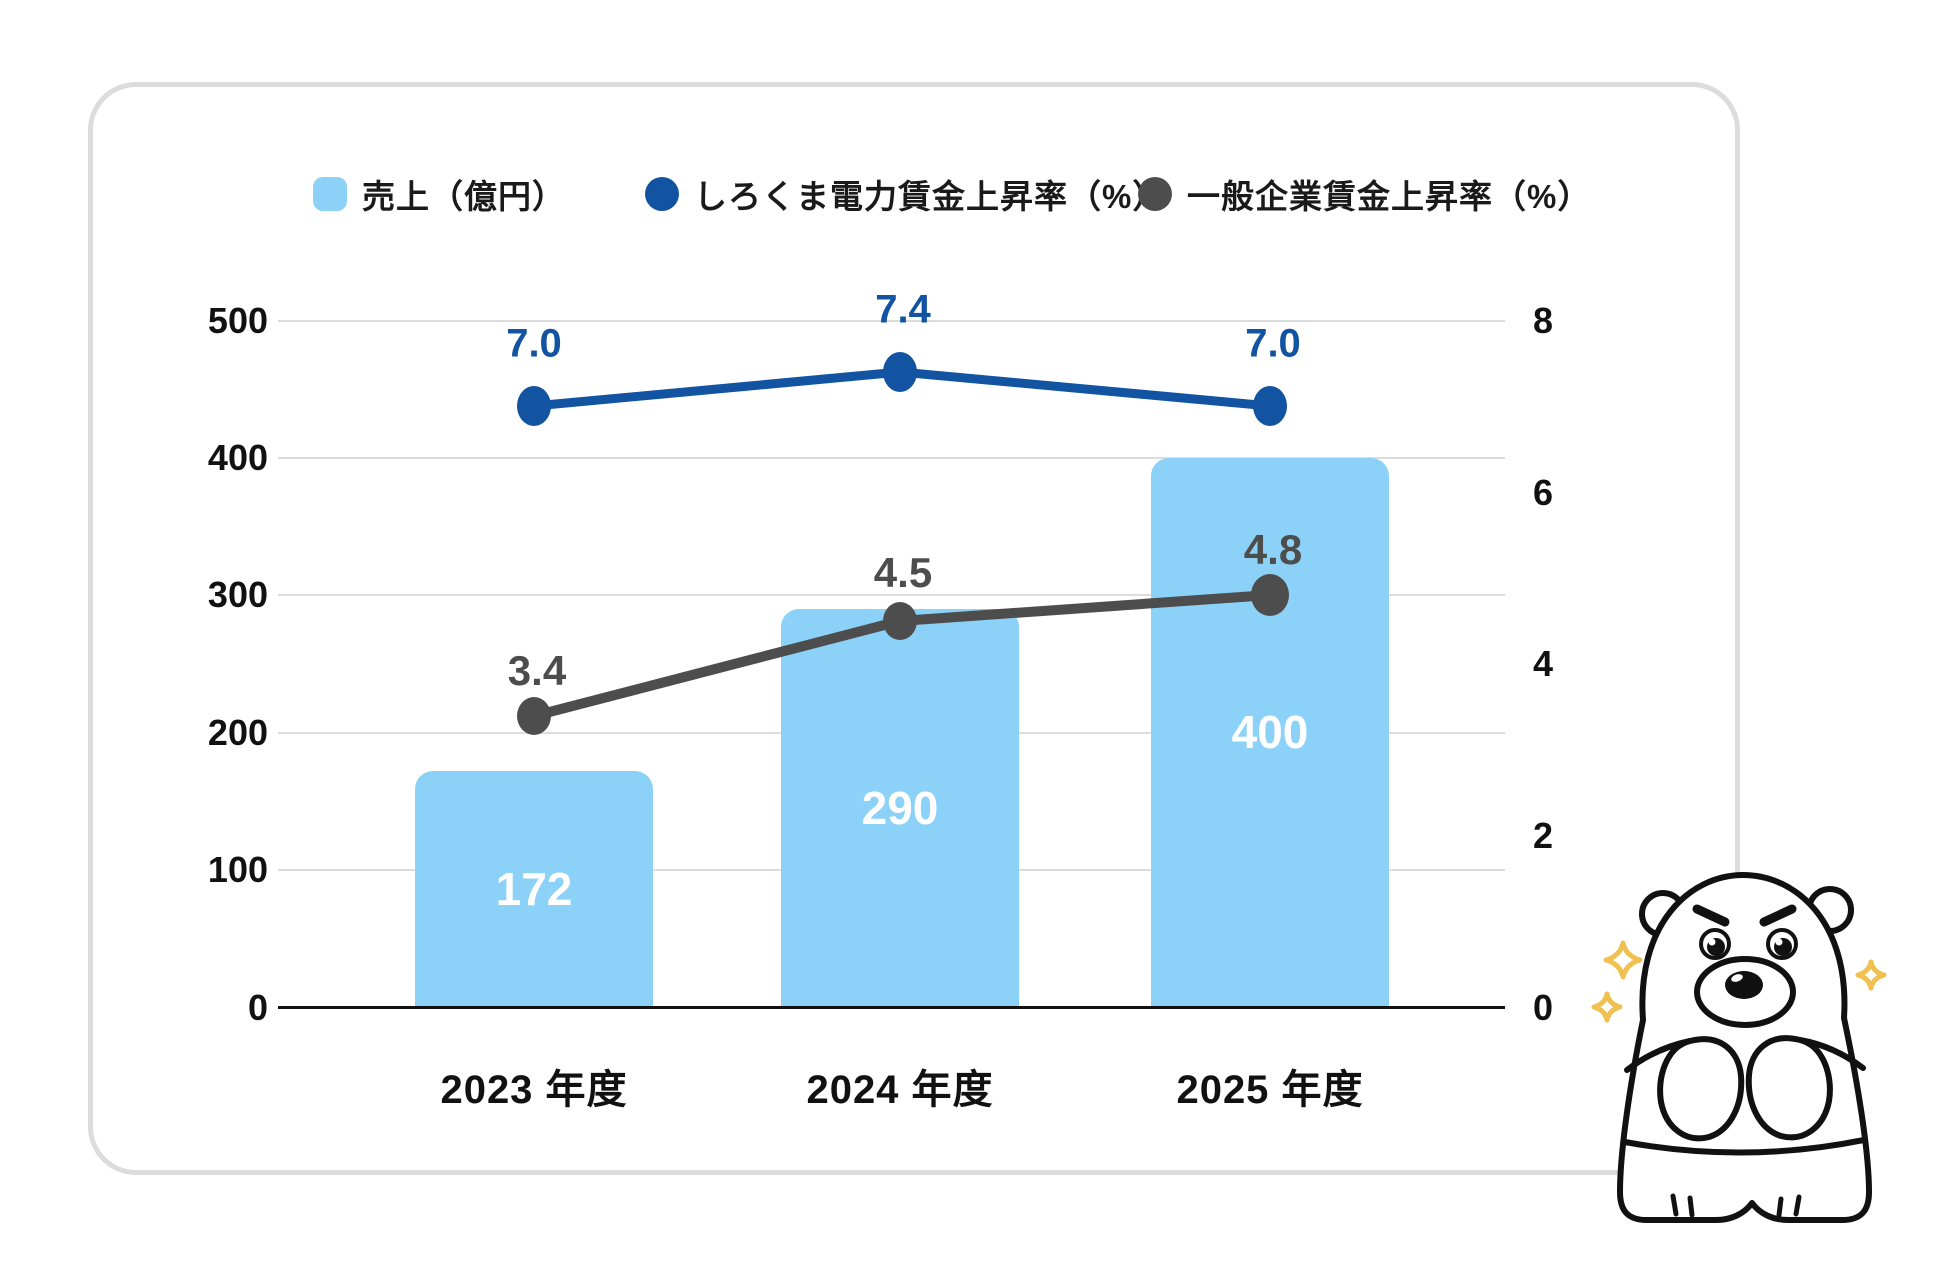 This screenshot has width=1950, height=1279. I want to click on legend-item-general-rate: 一般企業賃金上昇率（%）, so click(1364, 194).